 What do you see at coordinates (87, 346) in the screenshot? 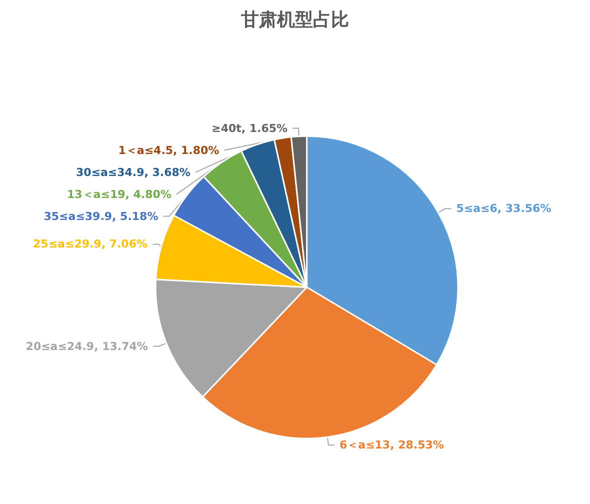
I see `slice-label: 20≤a≤24.9, 13.74%` at bounding box center [87, 346].